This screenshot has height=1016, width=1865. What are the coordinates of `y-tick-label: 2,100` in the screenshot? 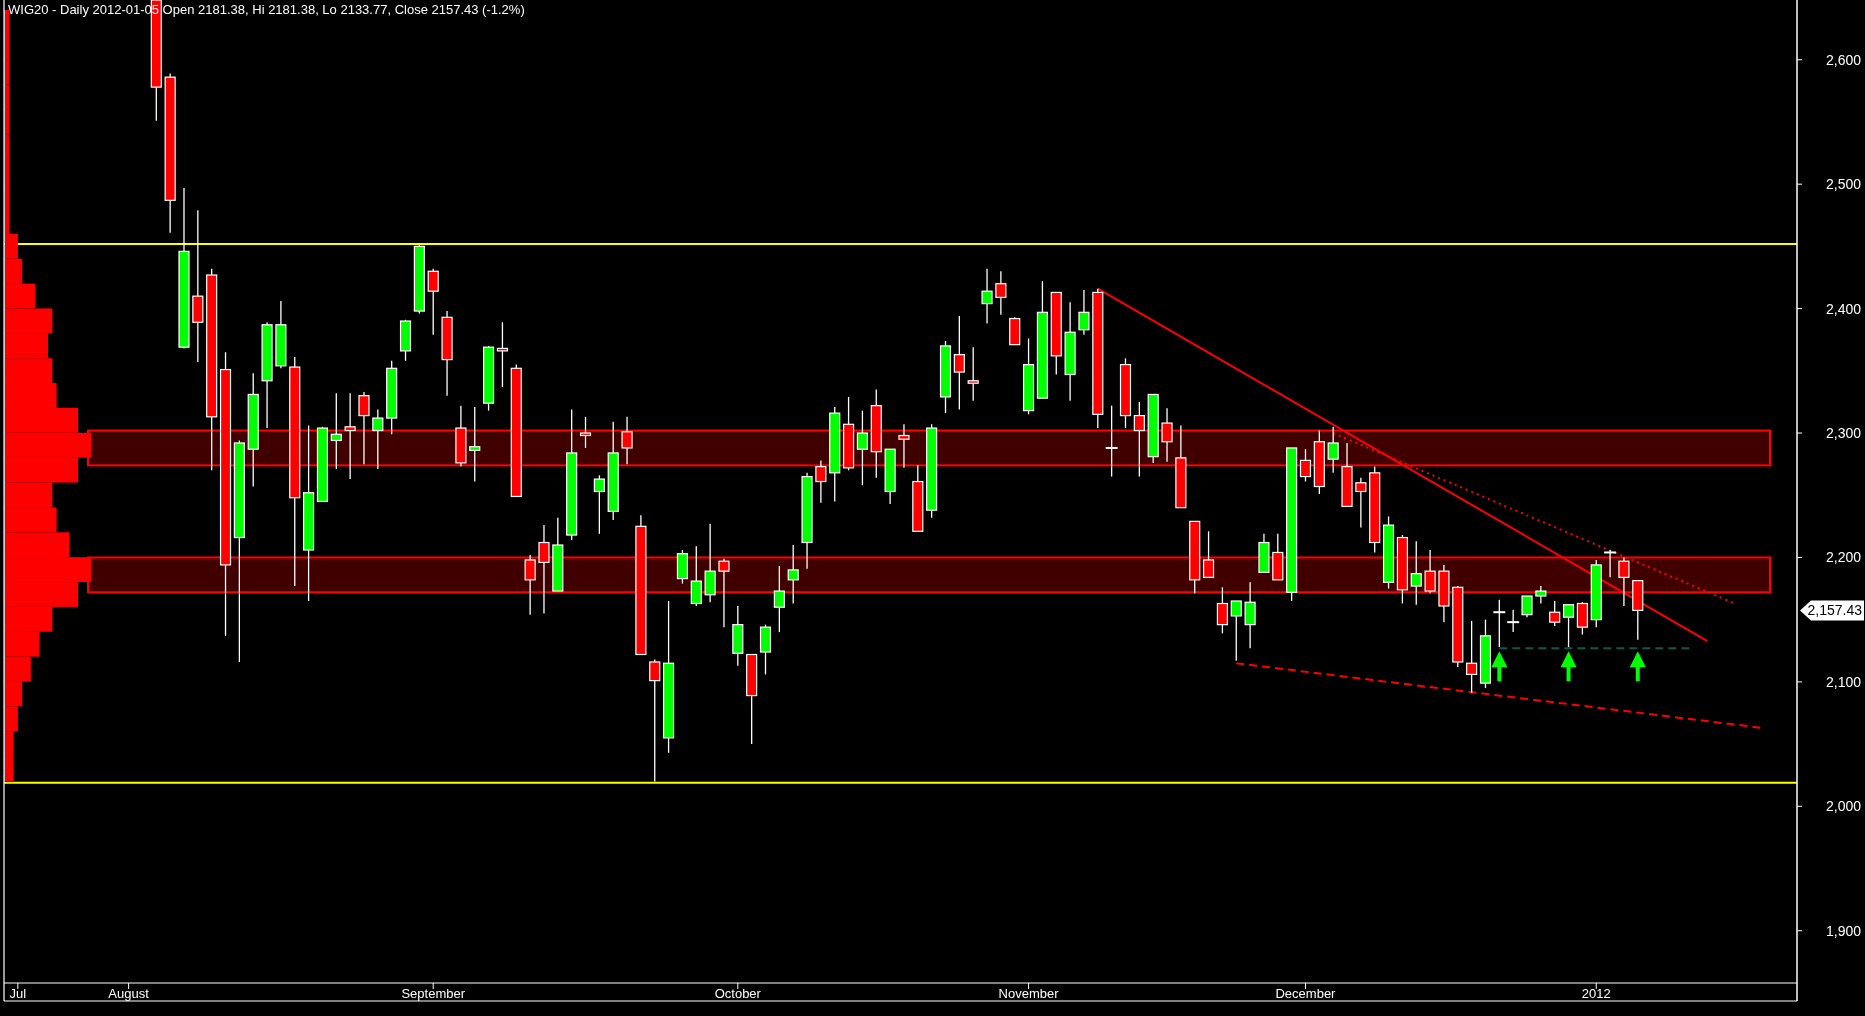 It's located at (1843, 681).